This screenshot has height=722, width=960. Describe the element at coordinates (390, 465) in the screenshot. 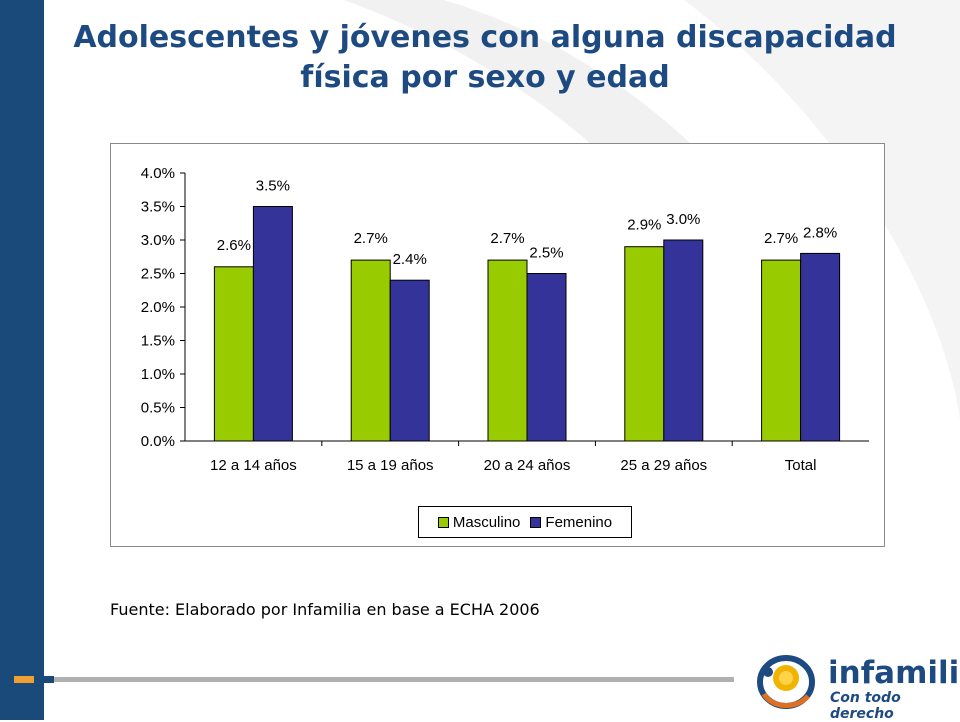

I see `x-tick-label: 15 a 19 años` at that location.